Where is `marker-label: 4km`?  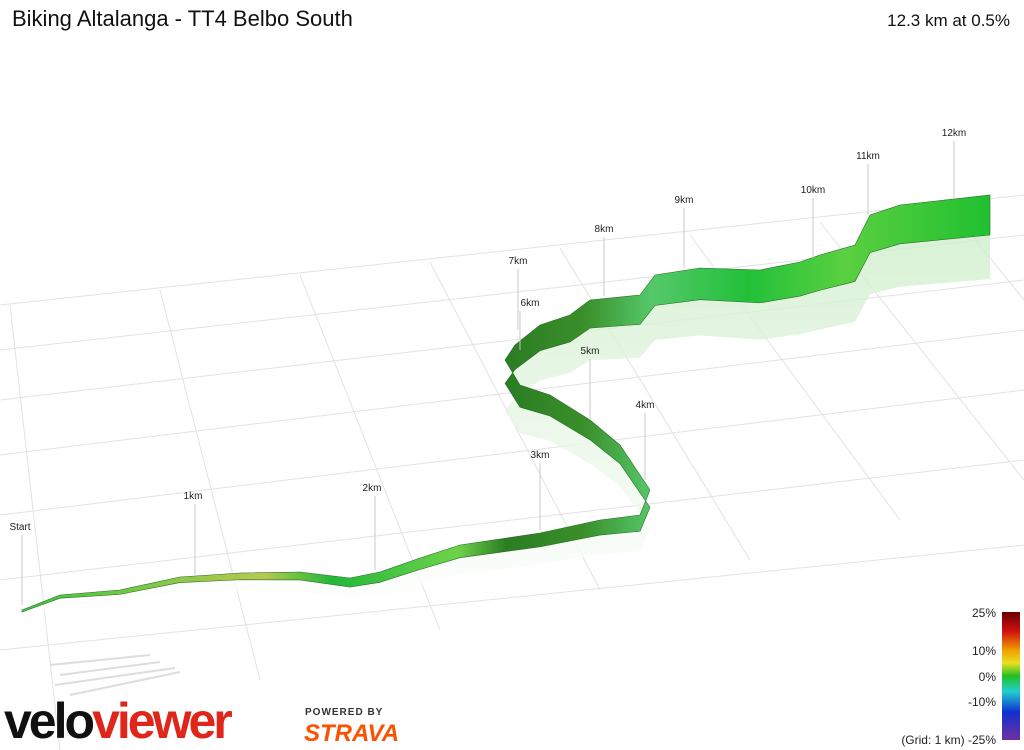 marker-label: 4km is located at coordinates (645, 405).